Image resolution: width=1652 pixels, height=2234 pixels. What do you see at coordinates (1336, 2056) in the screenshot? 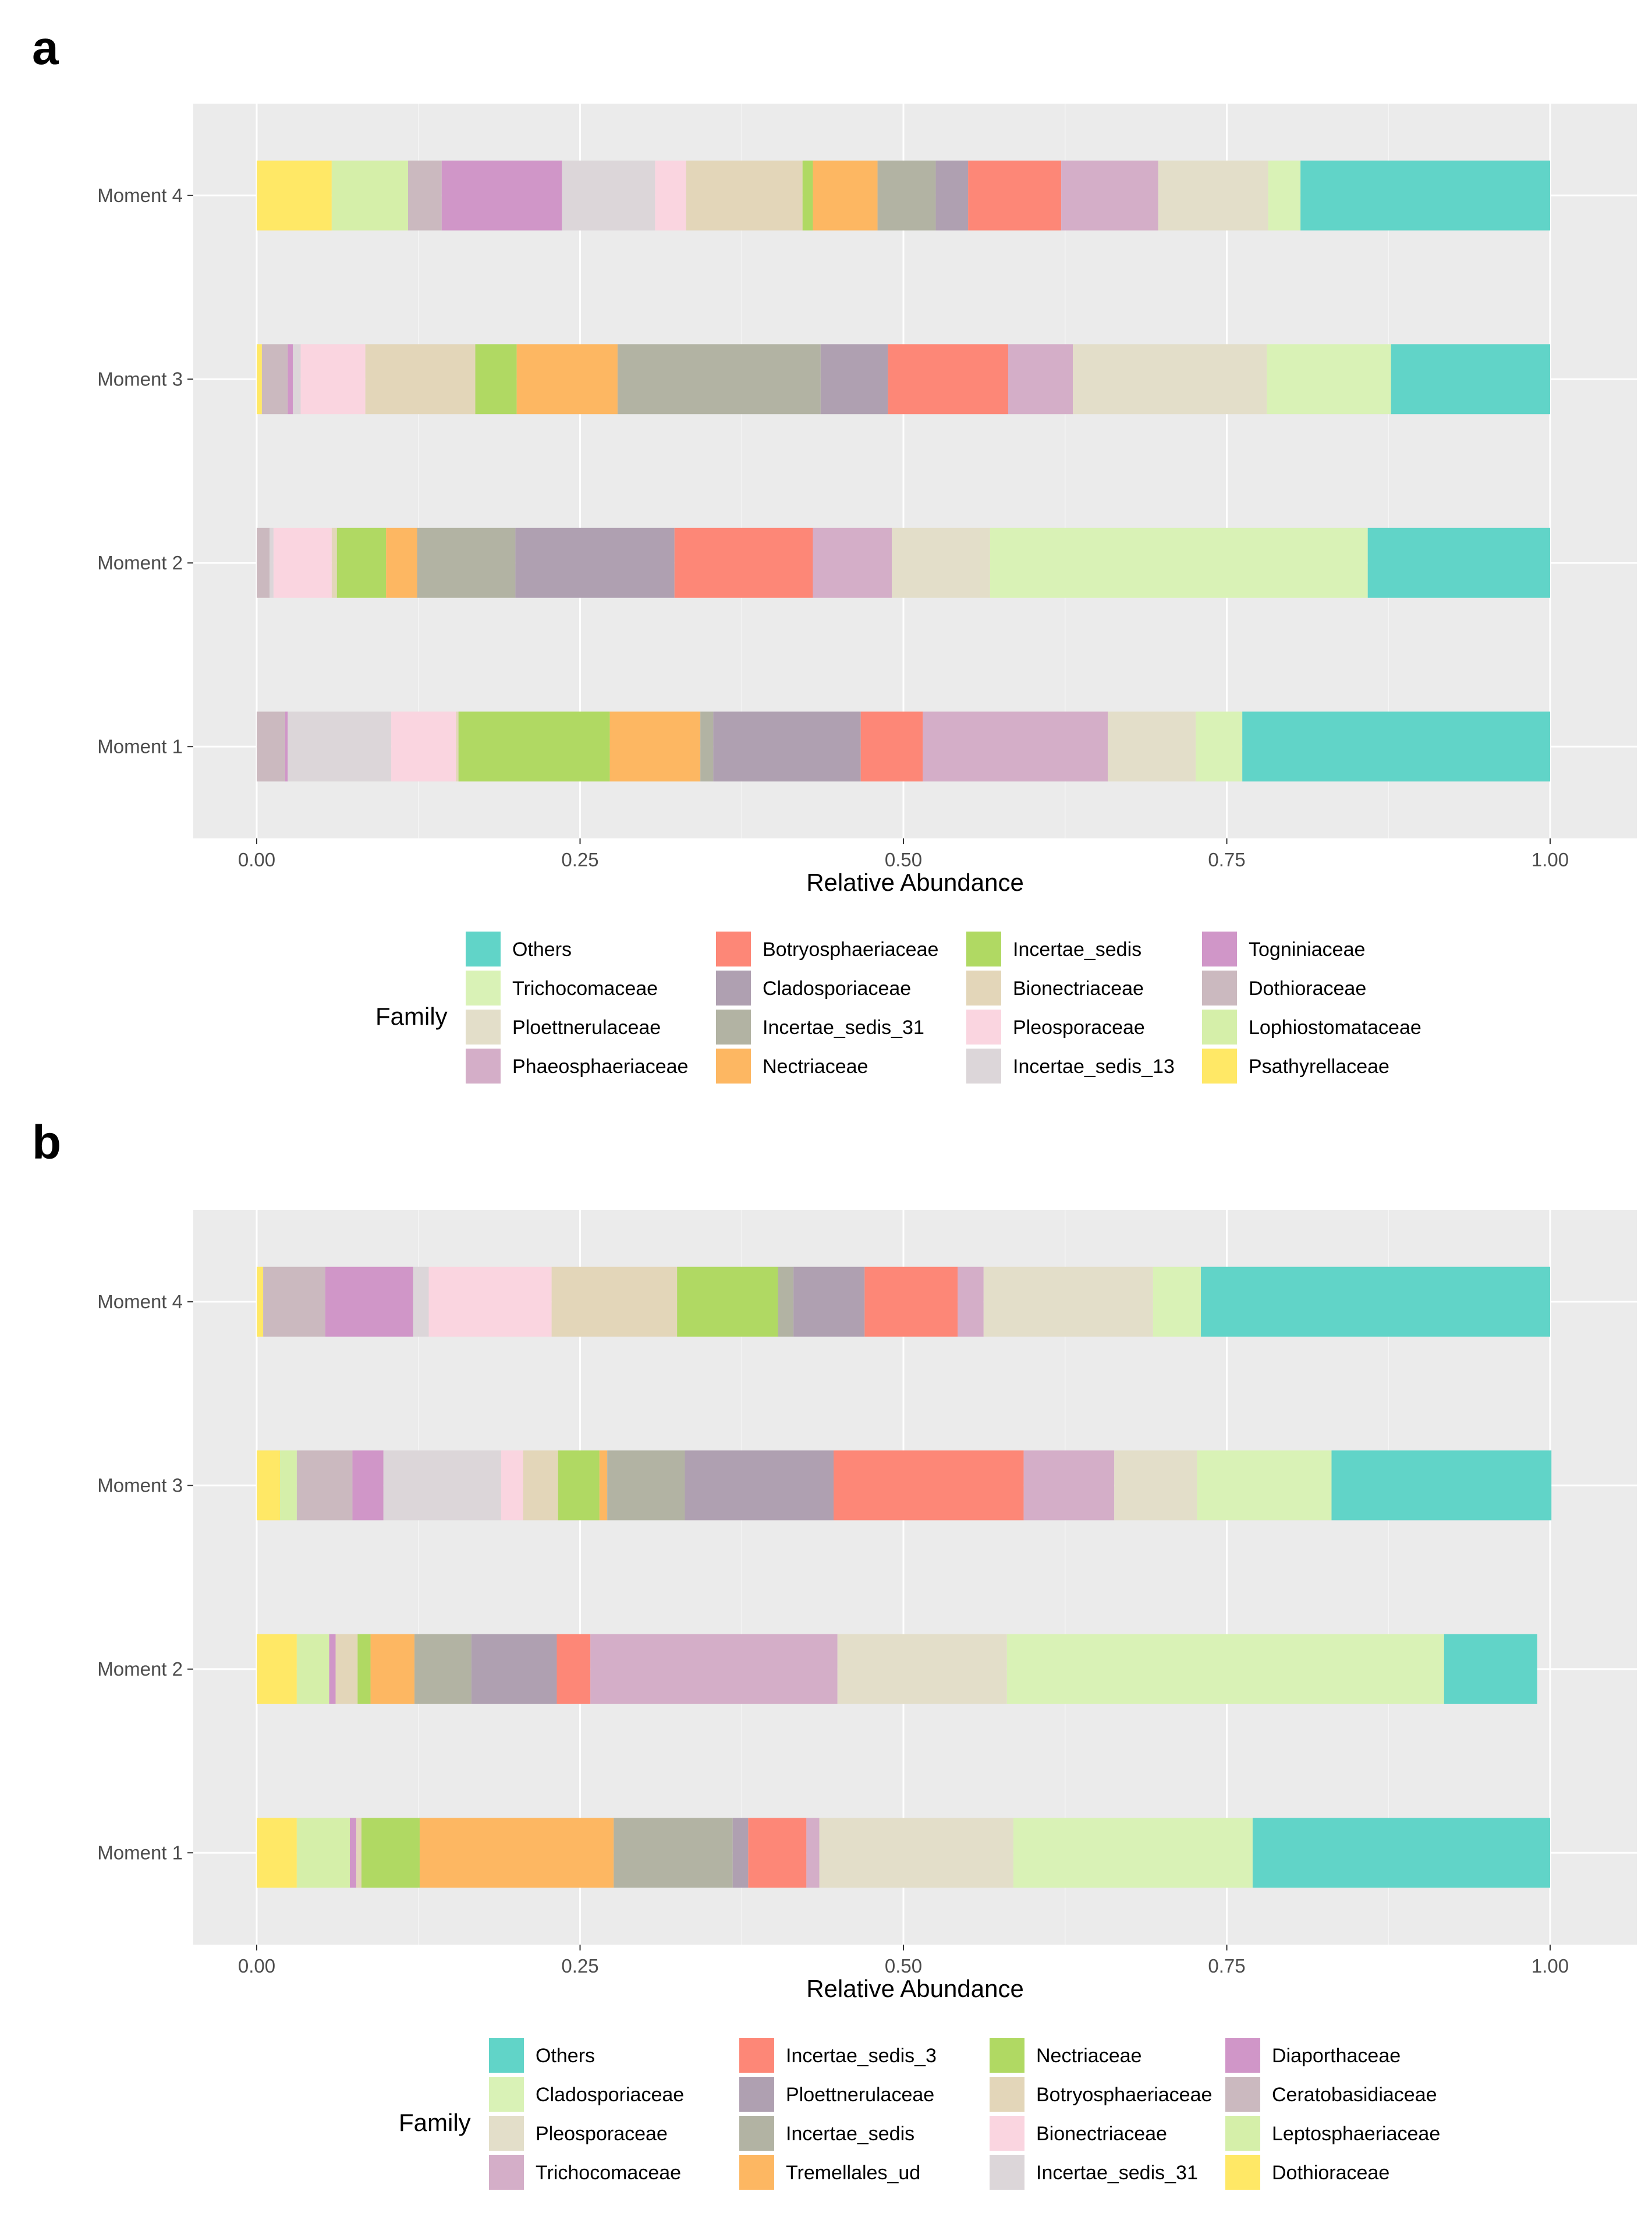
I see `legend-label-diaporthaceae: Diaporthaceae` at bounding box center [1336, 2056].